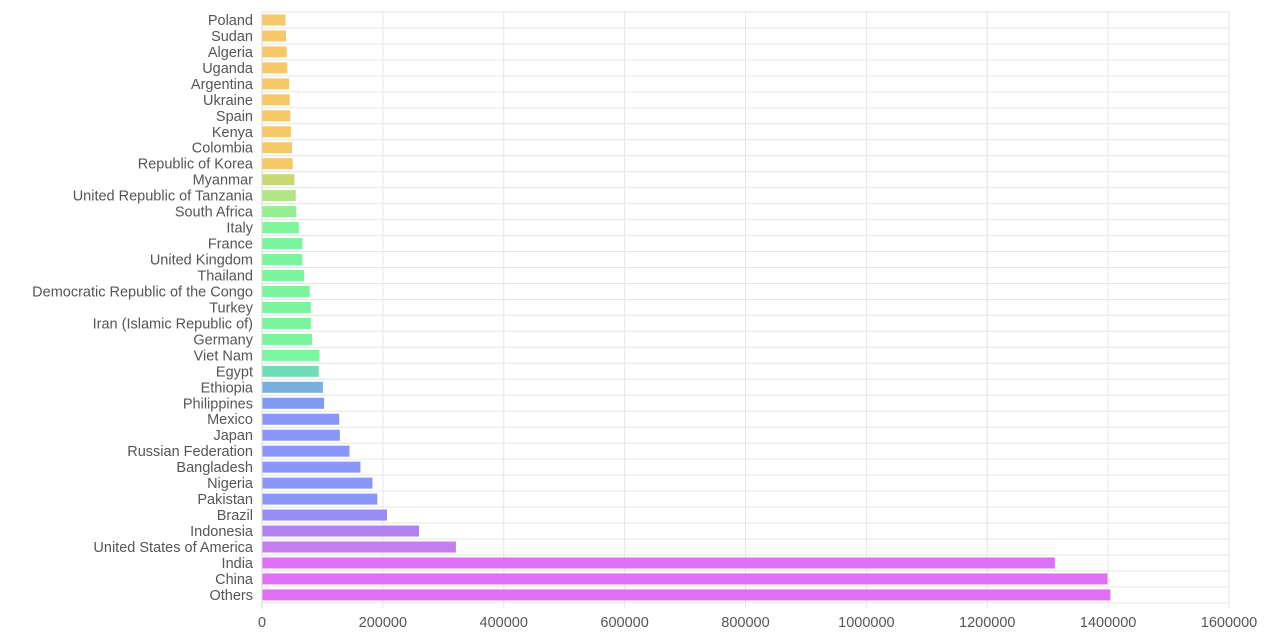 The width and height of the screenshot is (1267, 638). Describe the element at coordinates (277, 148) in the screenshot. I see `bar-colombia` at that location.